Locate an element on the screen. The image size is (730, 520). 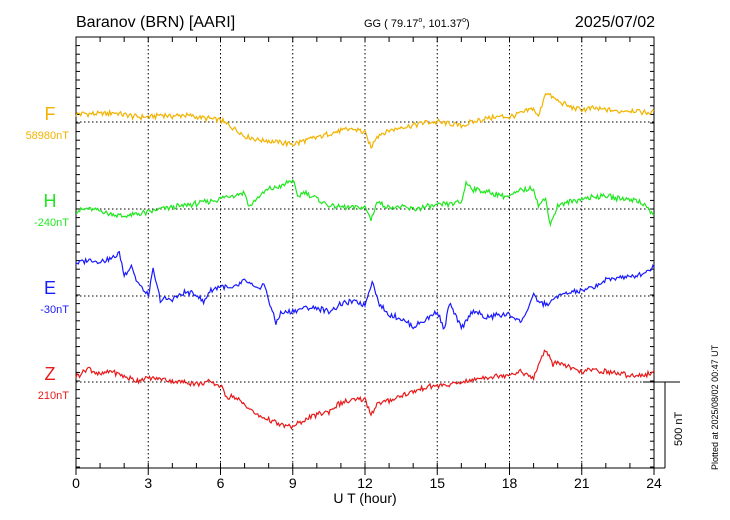
series-line-F is located at coordinates (365, 120).